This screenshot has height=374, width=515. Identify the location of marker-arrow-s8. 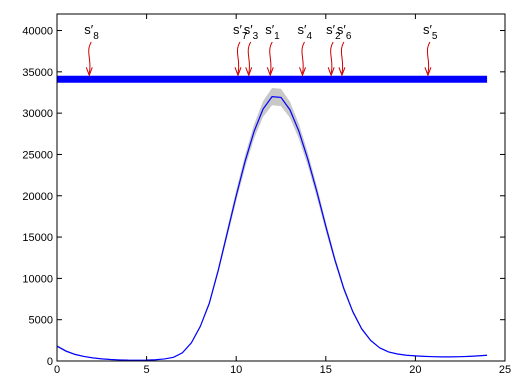
(90, 57).